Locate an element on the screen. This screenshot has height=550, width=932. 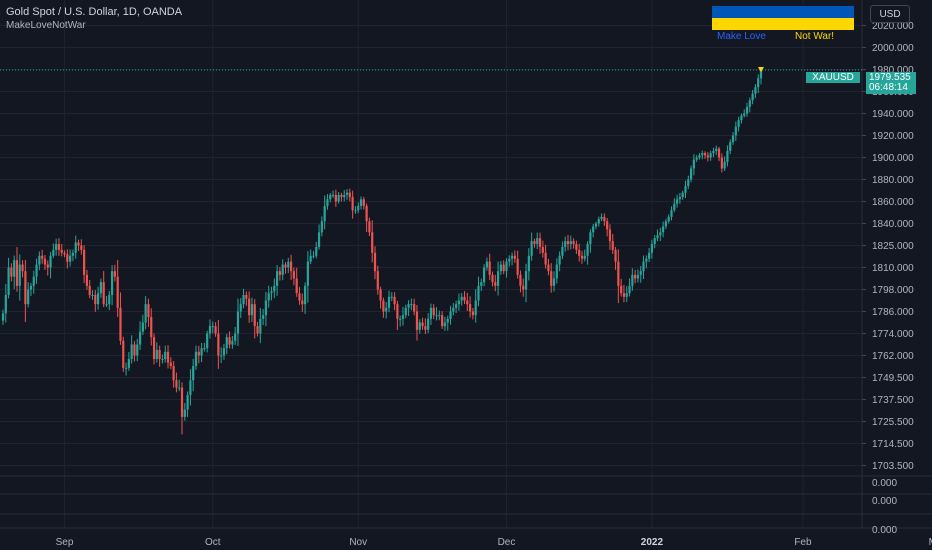
sub-pane-tick-label: 0.000 is located at coordinates (884, 501).